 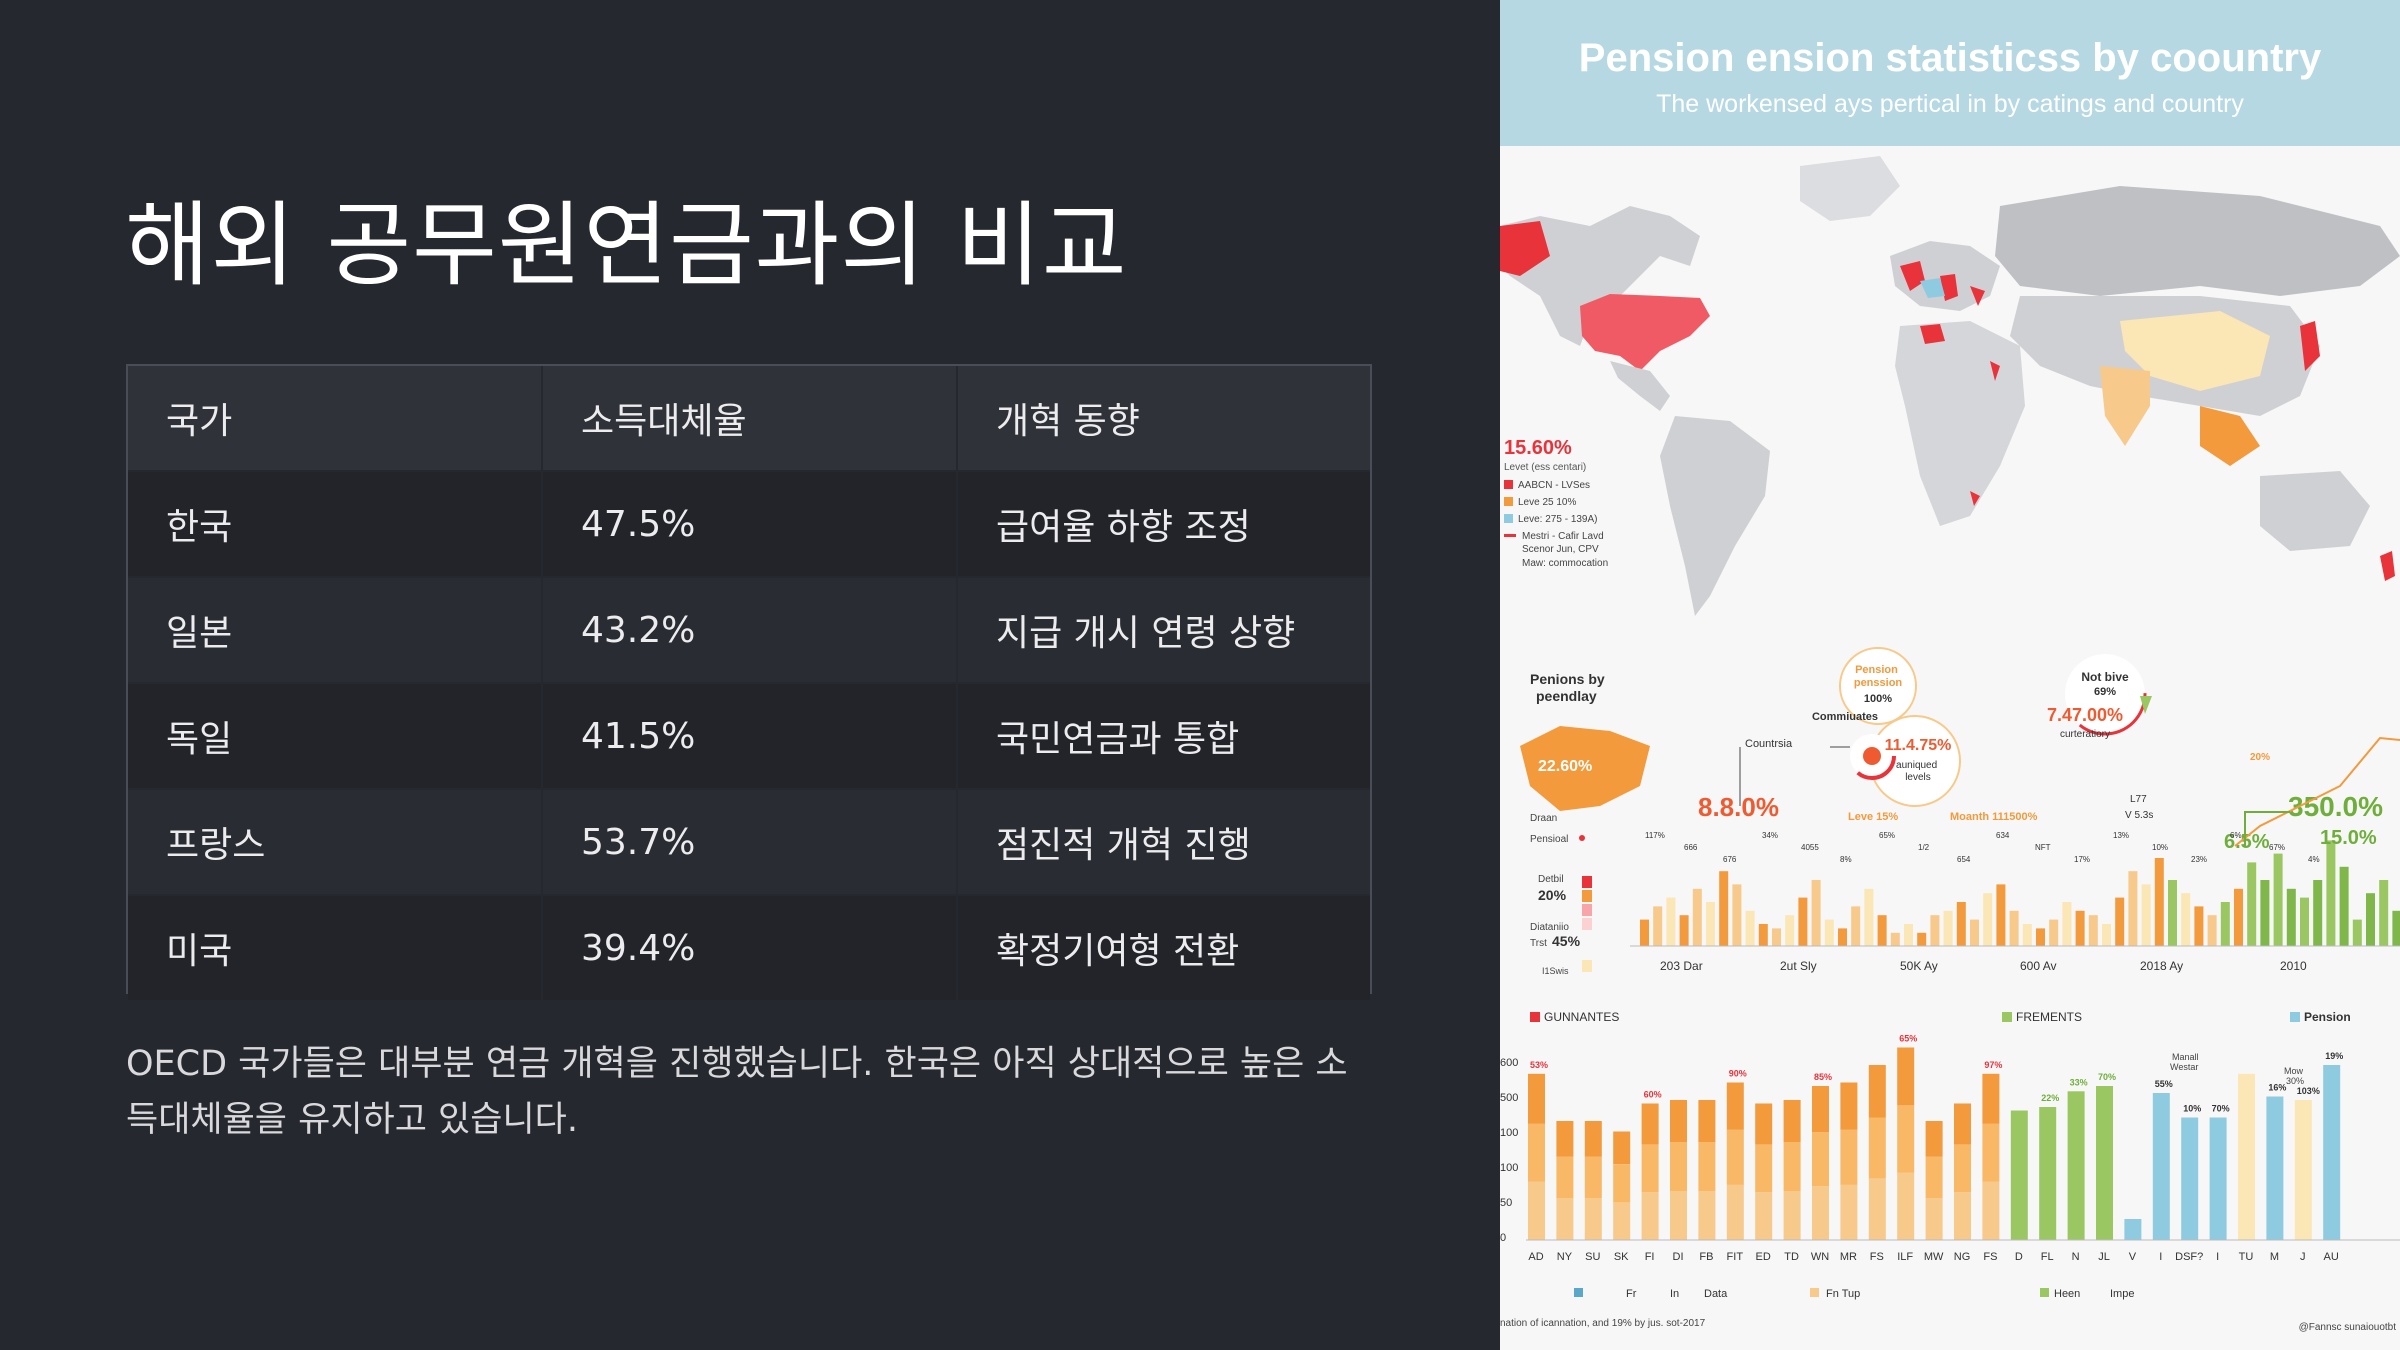 I want to click on mid-callout: L77, so click(x=2138, y=799).